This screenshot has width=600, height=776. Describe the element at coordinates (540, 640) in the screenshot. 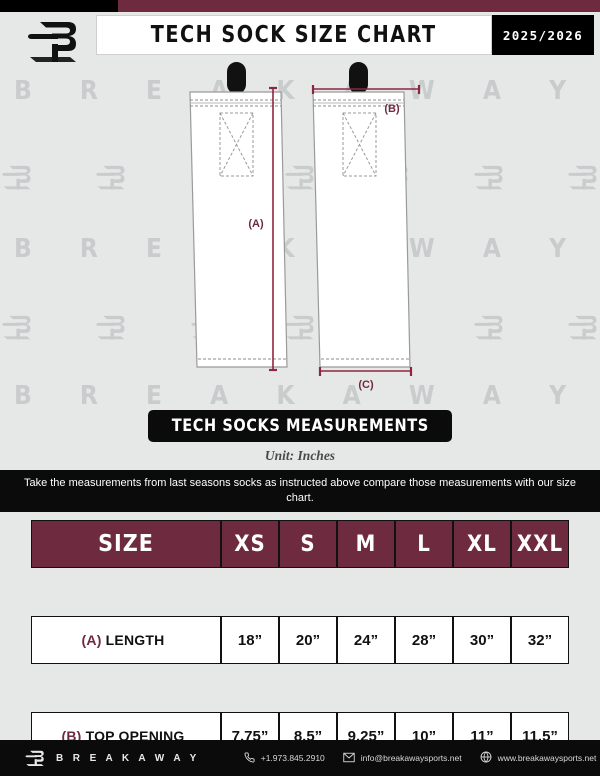

I see `cell-length-xxl: 32”` at that location.